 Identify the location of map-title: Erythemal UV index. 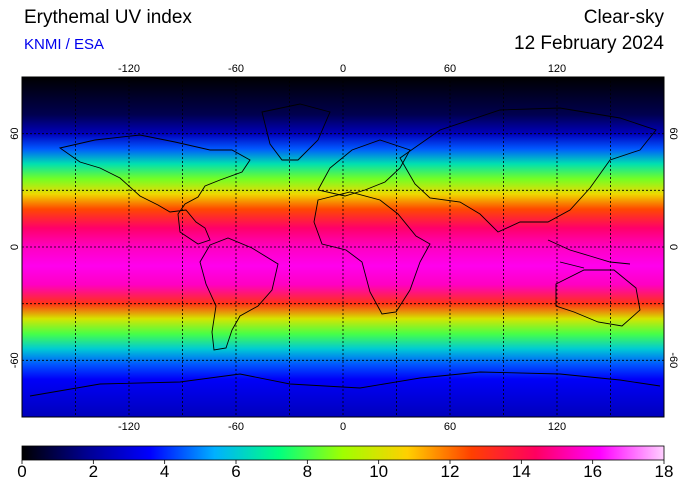
(108, 17).